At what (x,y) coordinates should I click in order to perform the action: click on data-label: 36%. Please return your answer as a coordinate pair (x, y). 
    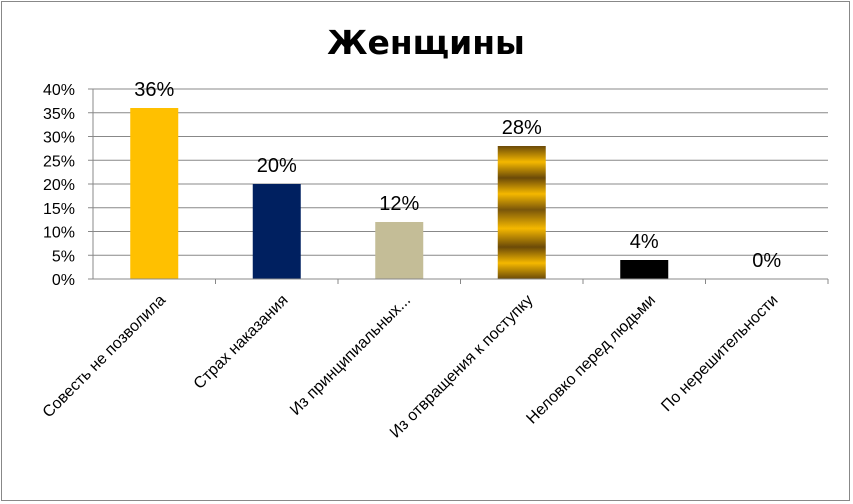
    Looking at the image, I should click on (154, 90).